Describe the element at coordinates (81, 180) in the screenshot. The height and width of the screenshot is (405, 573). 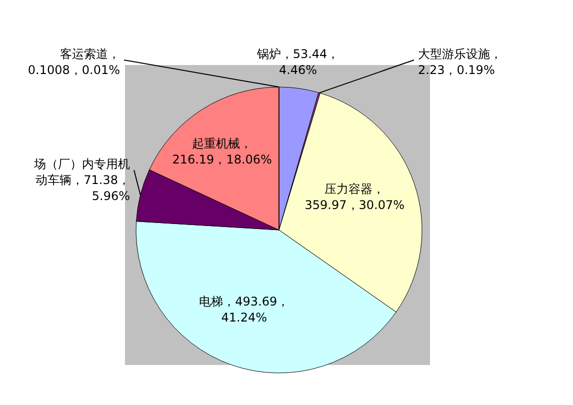
I see `slice-label: 场（厂）内专用机动车辆，71.38，5.96%` at that location.